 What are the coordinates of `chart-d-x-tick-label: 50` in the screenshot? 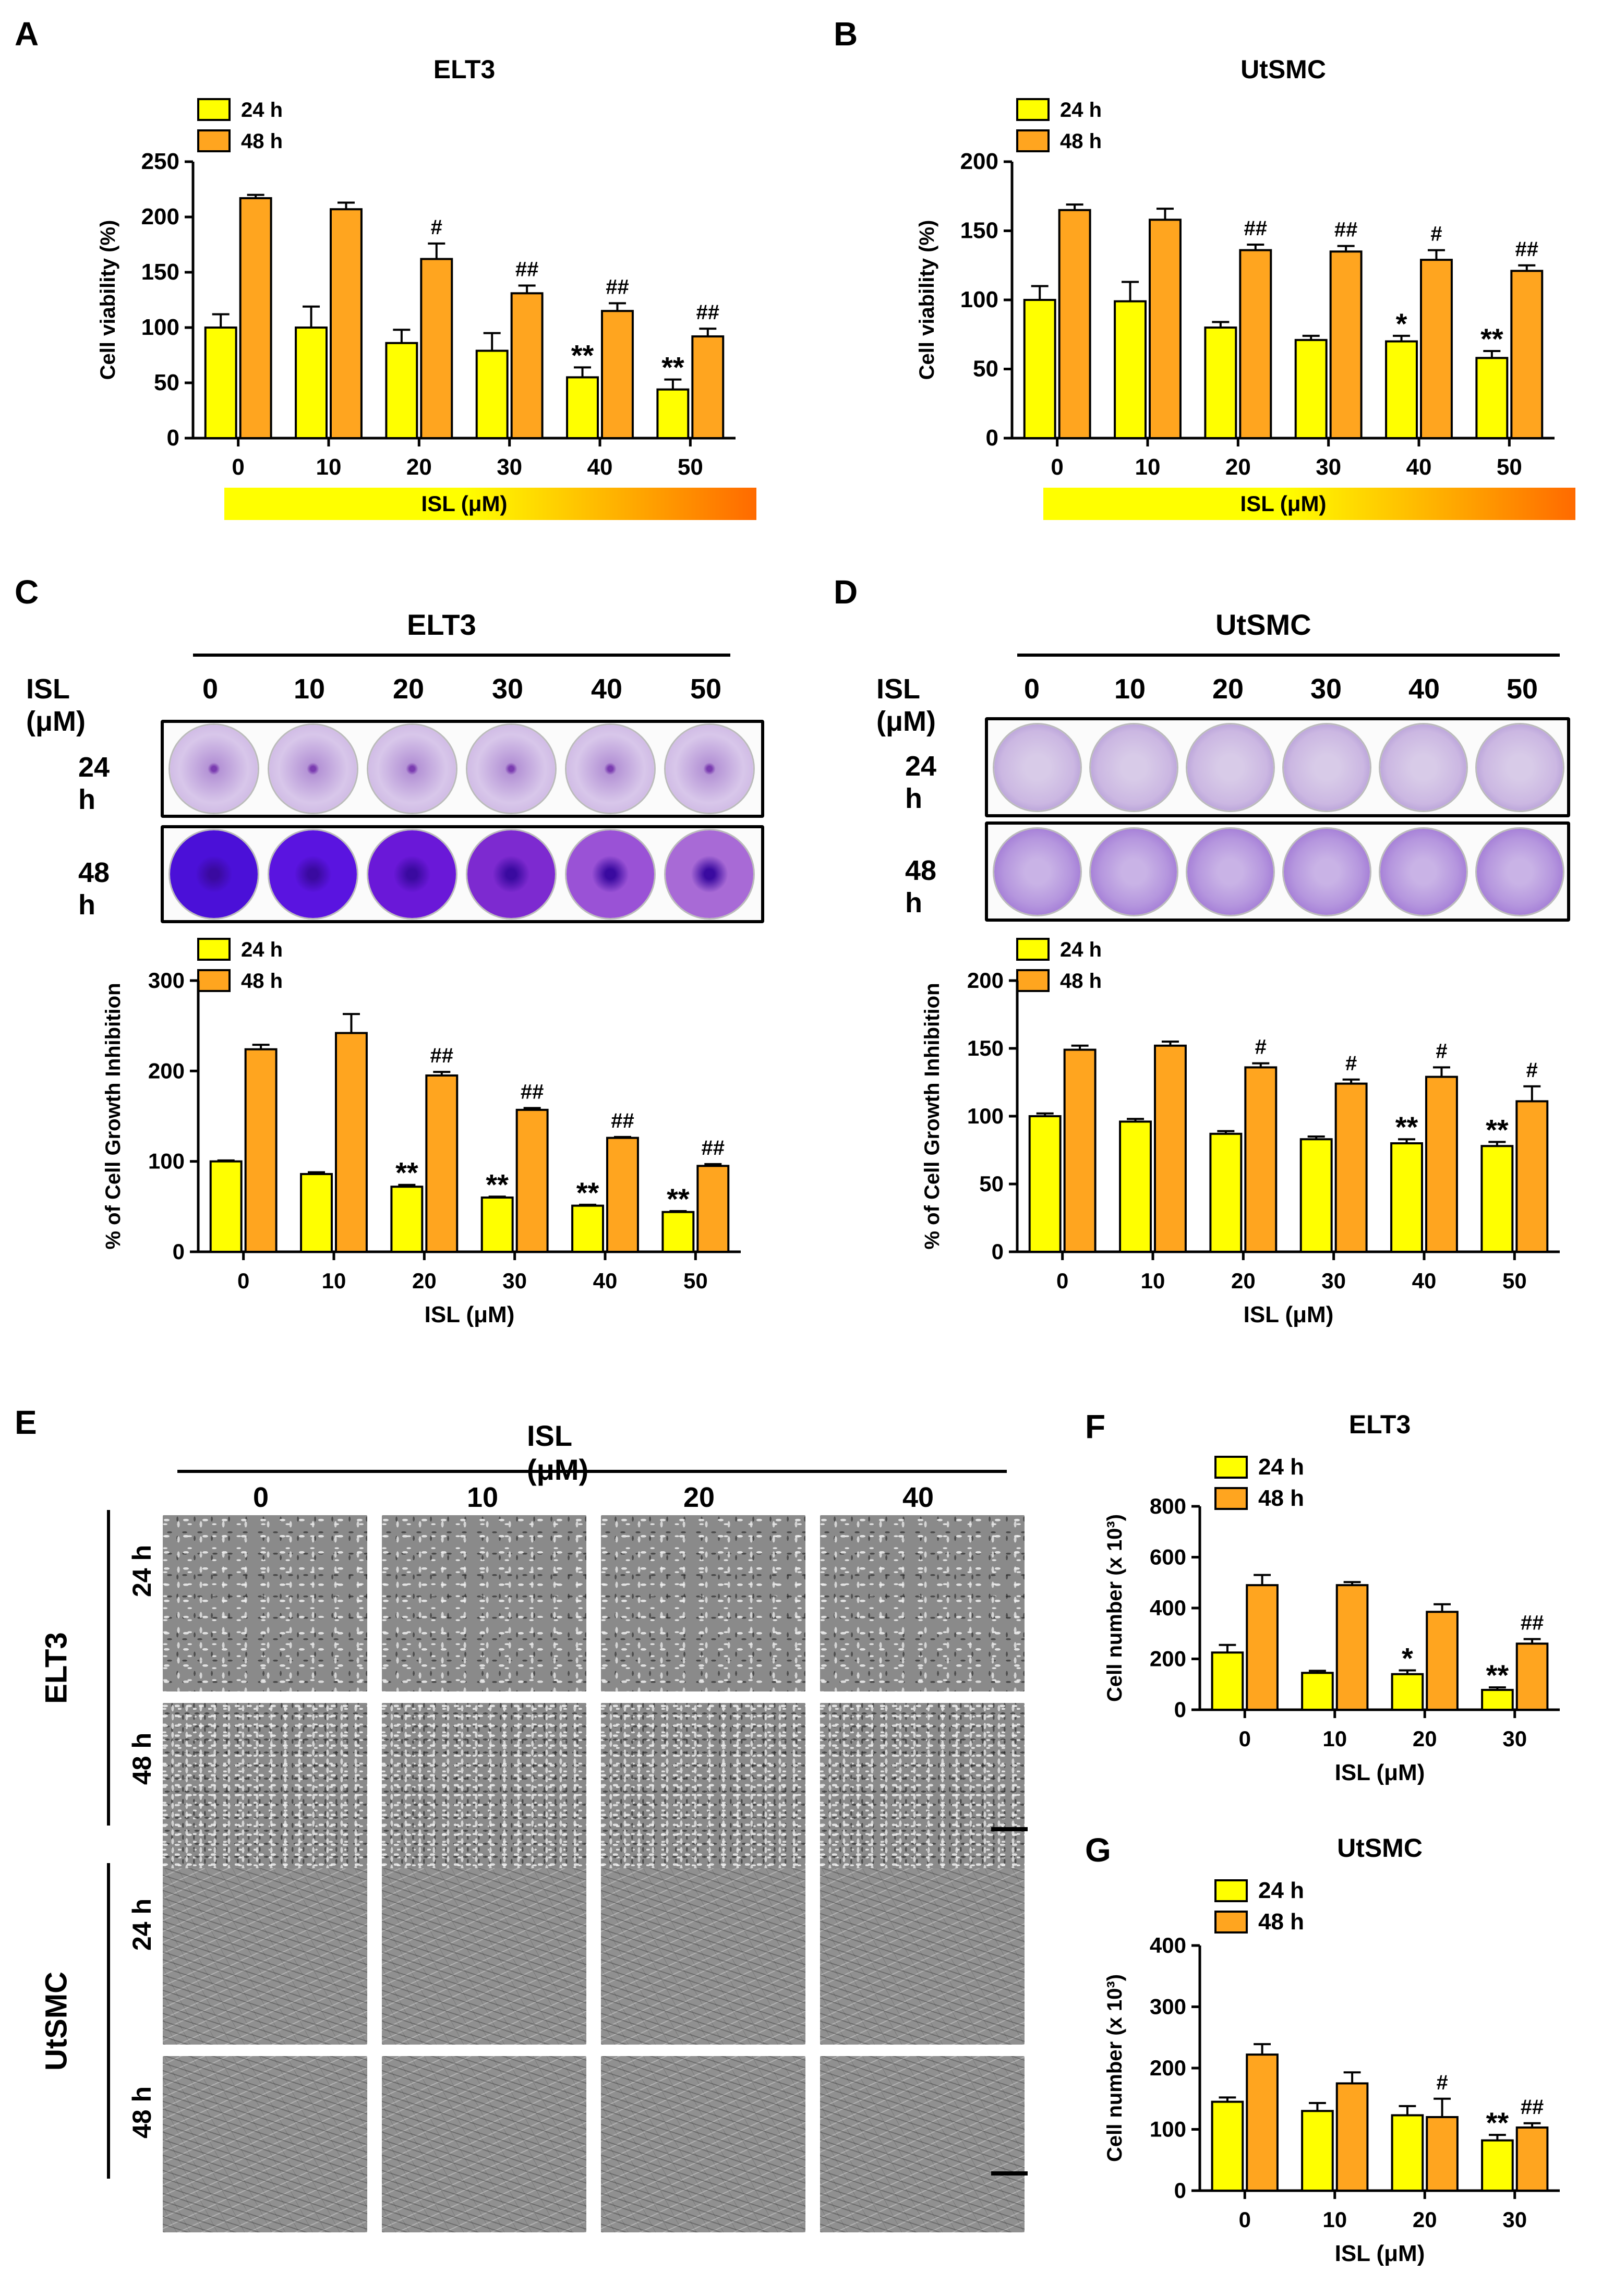 It's located at (1514, 1280).